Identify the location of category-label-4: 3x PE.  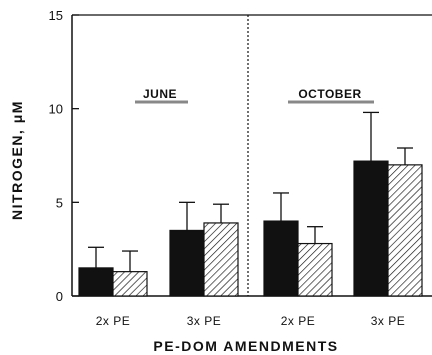
(388, 321).